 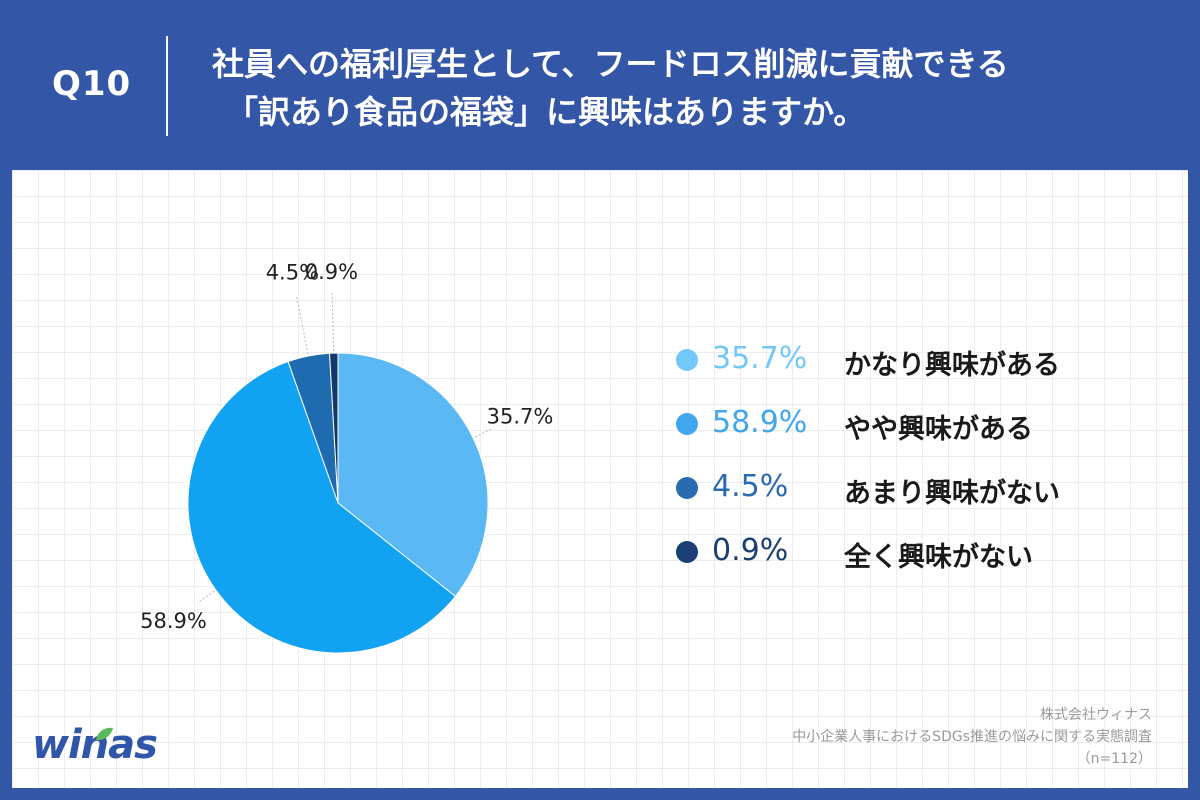 I want to click on credit-survey: 中小企業人事におけるSDGs推進の悩みに関する実態調査, so click(x=972, y=737).